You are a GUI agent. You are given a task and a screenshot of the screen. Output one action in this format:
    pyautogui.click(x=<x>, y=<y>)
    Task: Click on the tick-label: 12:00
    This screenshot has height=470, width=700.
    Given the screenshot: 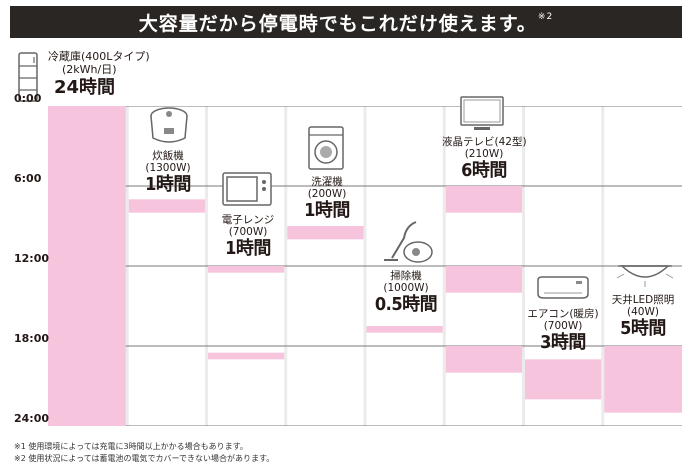 What is the action you would take?
    pyautogui.click(x=32, y=258)
    